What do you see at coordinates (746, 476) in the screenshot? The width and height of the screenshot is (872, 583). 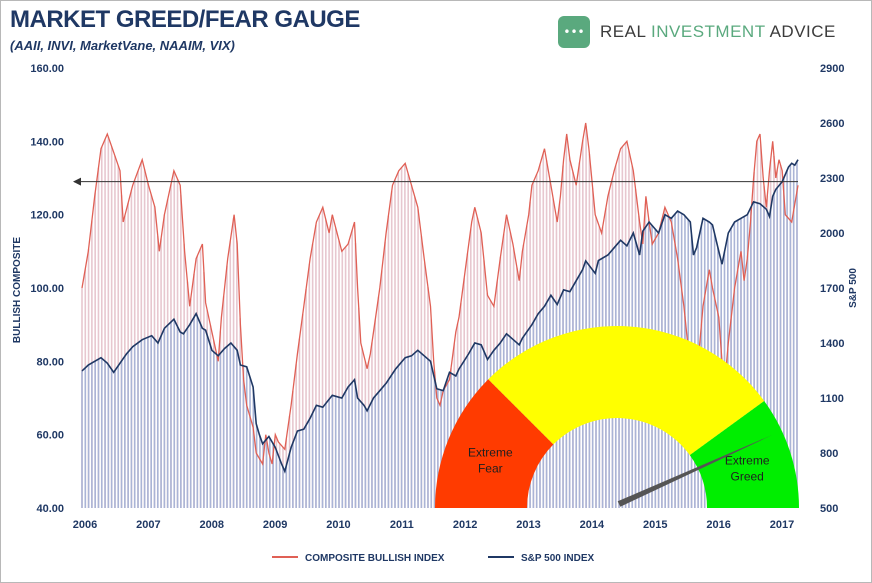 I see `gauge-label-greed-line2: Greed` at bounding box center [746, 476].